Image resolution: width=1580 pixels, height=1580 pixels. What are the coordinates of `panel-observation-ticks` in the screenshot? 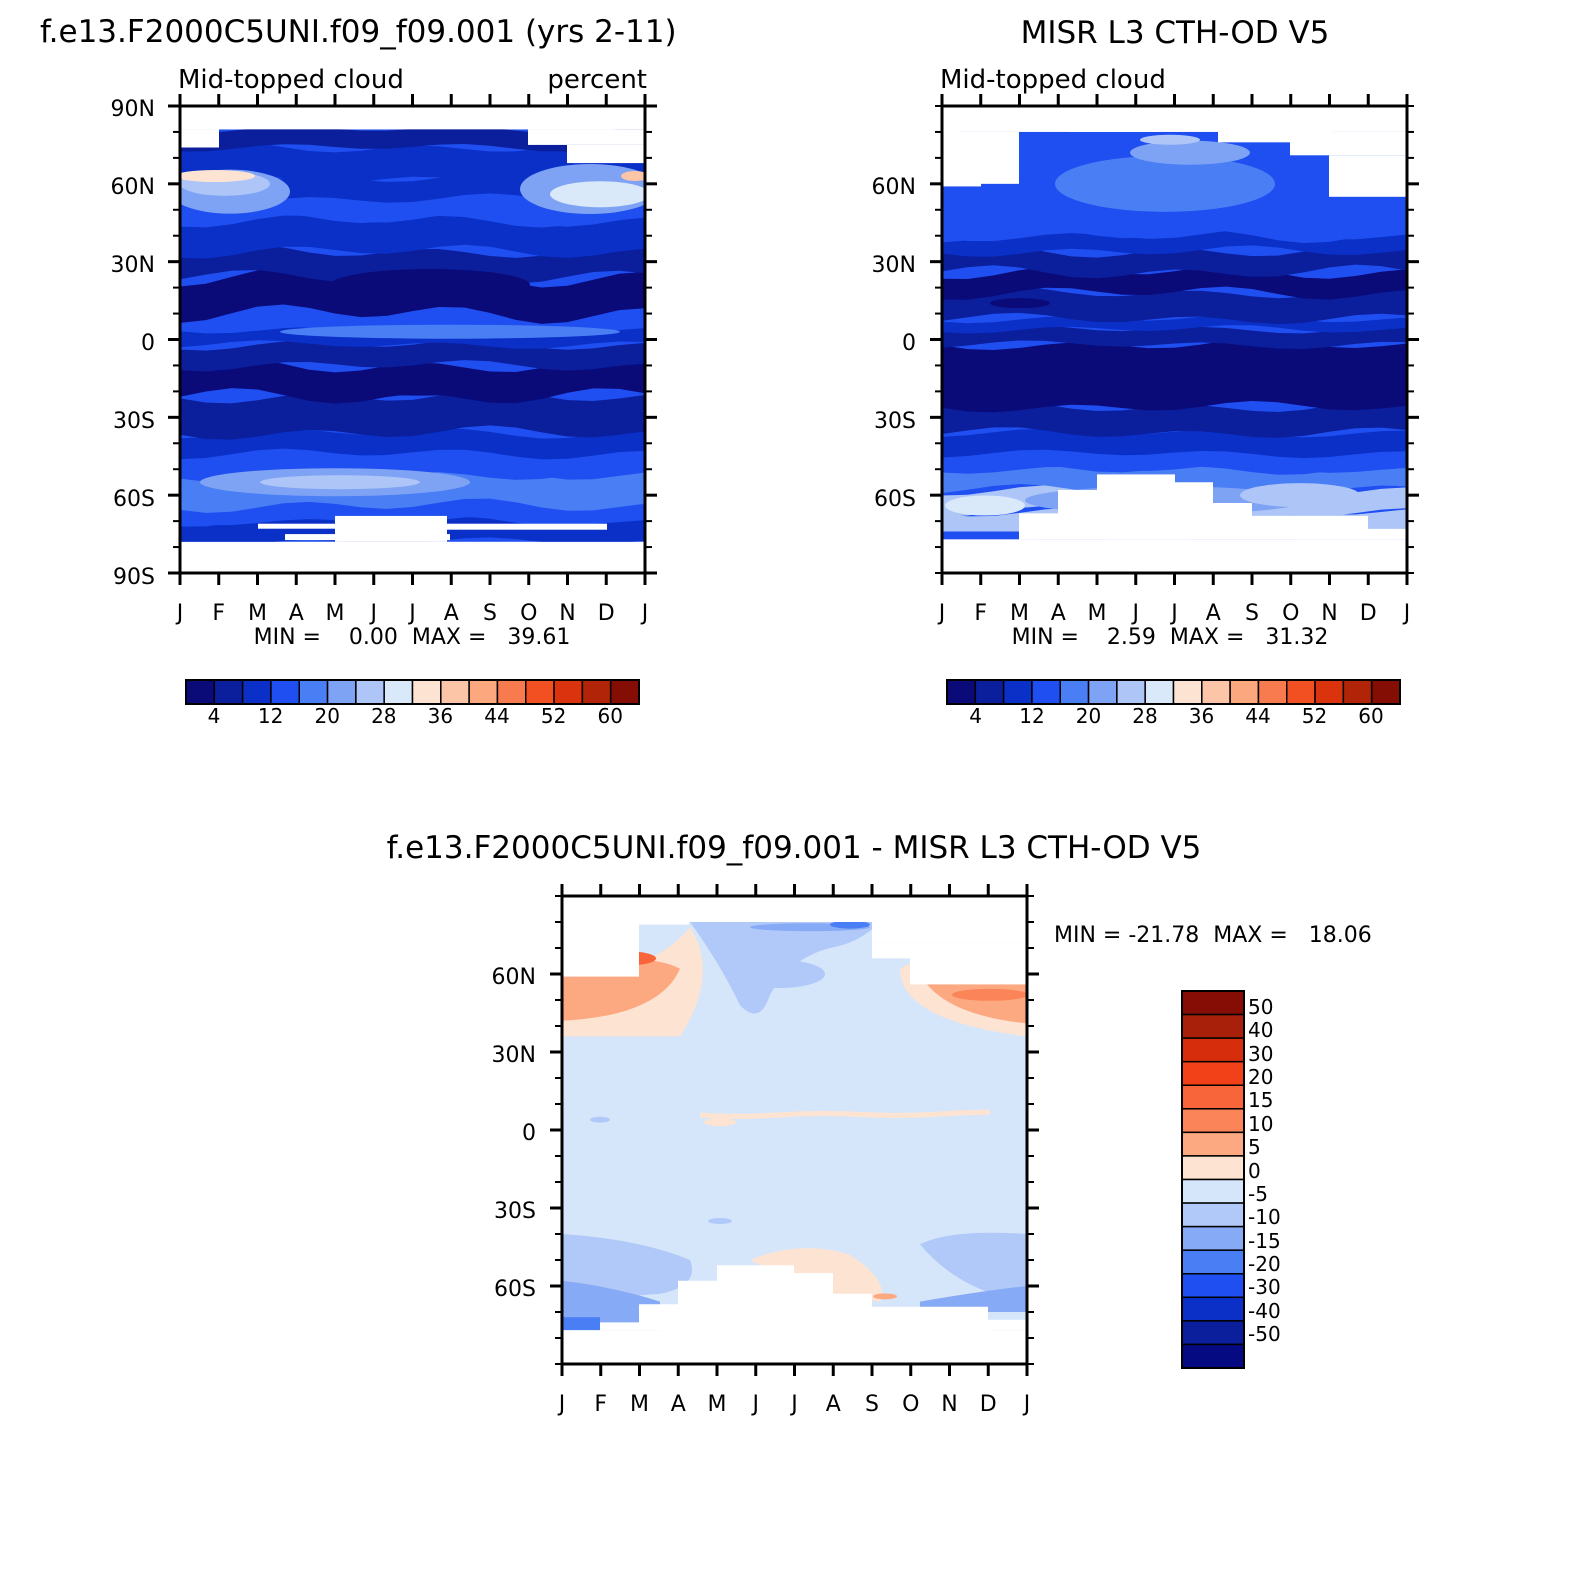 It's located at (1174, 339).